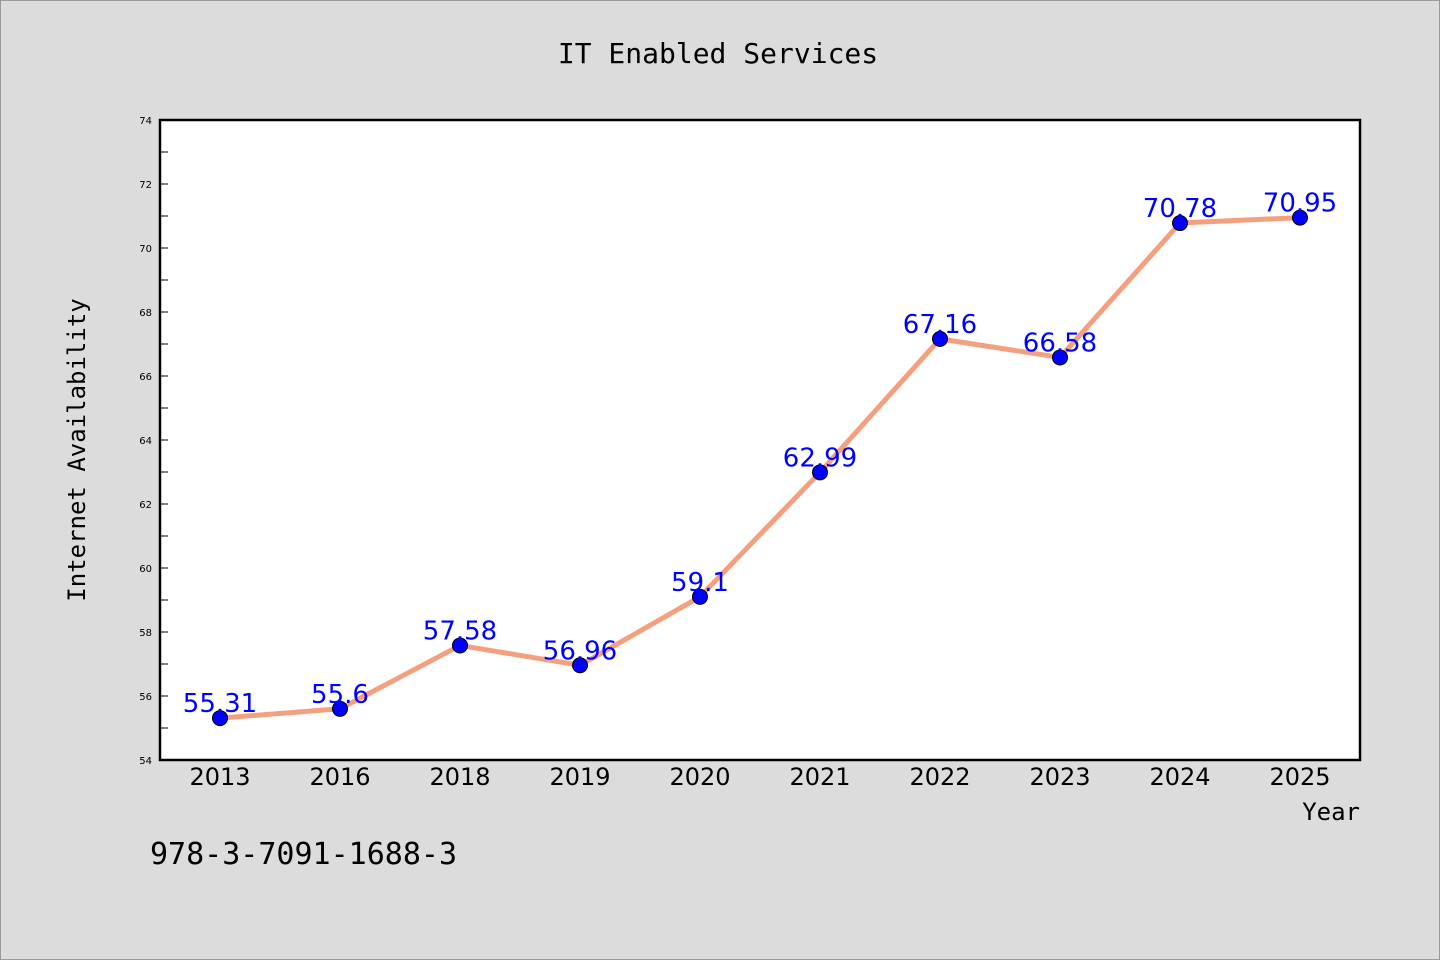 Image resolution: width=1440 pixels, height=960 pixels. I want to click on x-tick-label: 2022, so click(939, 777).